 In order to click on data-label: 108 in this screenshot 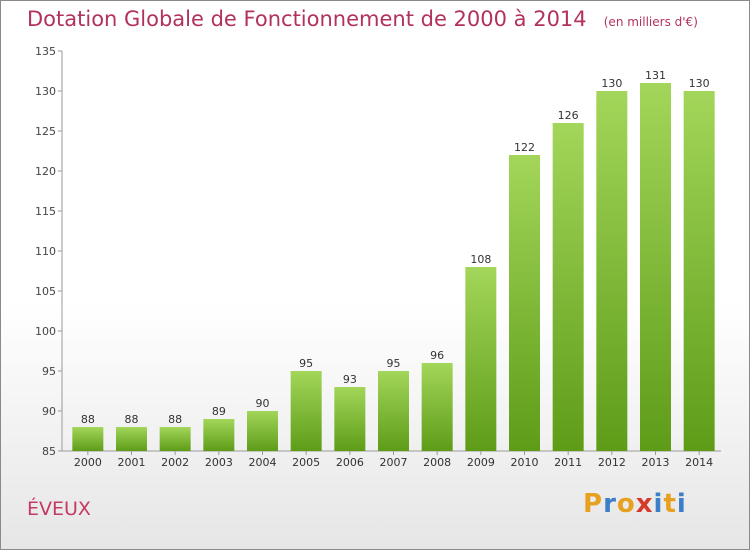, I will do `click(480, 259)`.